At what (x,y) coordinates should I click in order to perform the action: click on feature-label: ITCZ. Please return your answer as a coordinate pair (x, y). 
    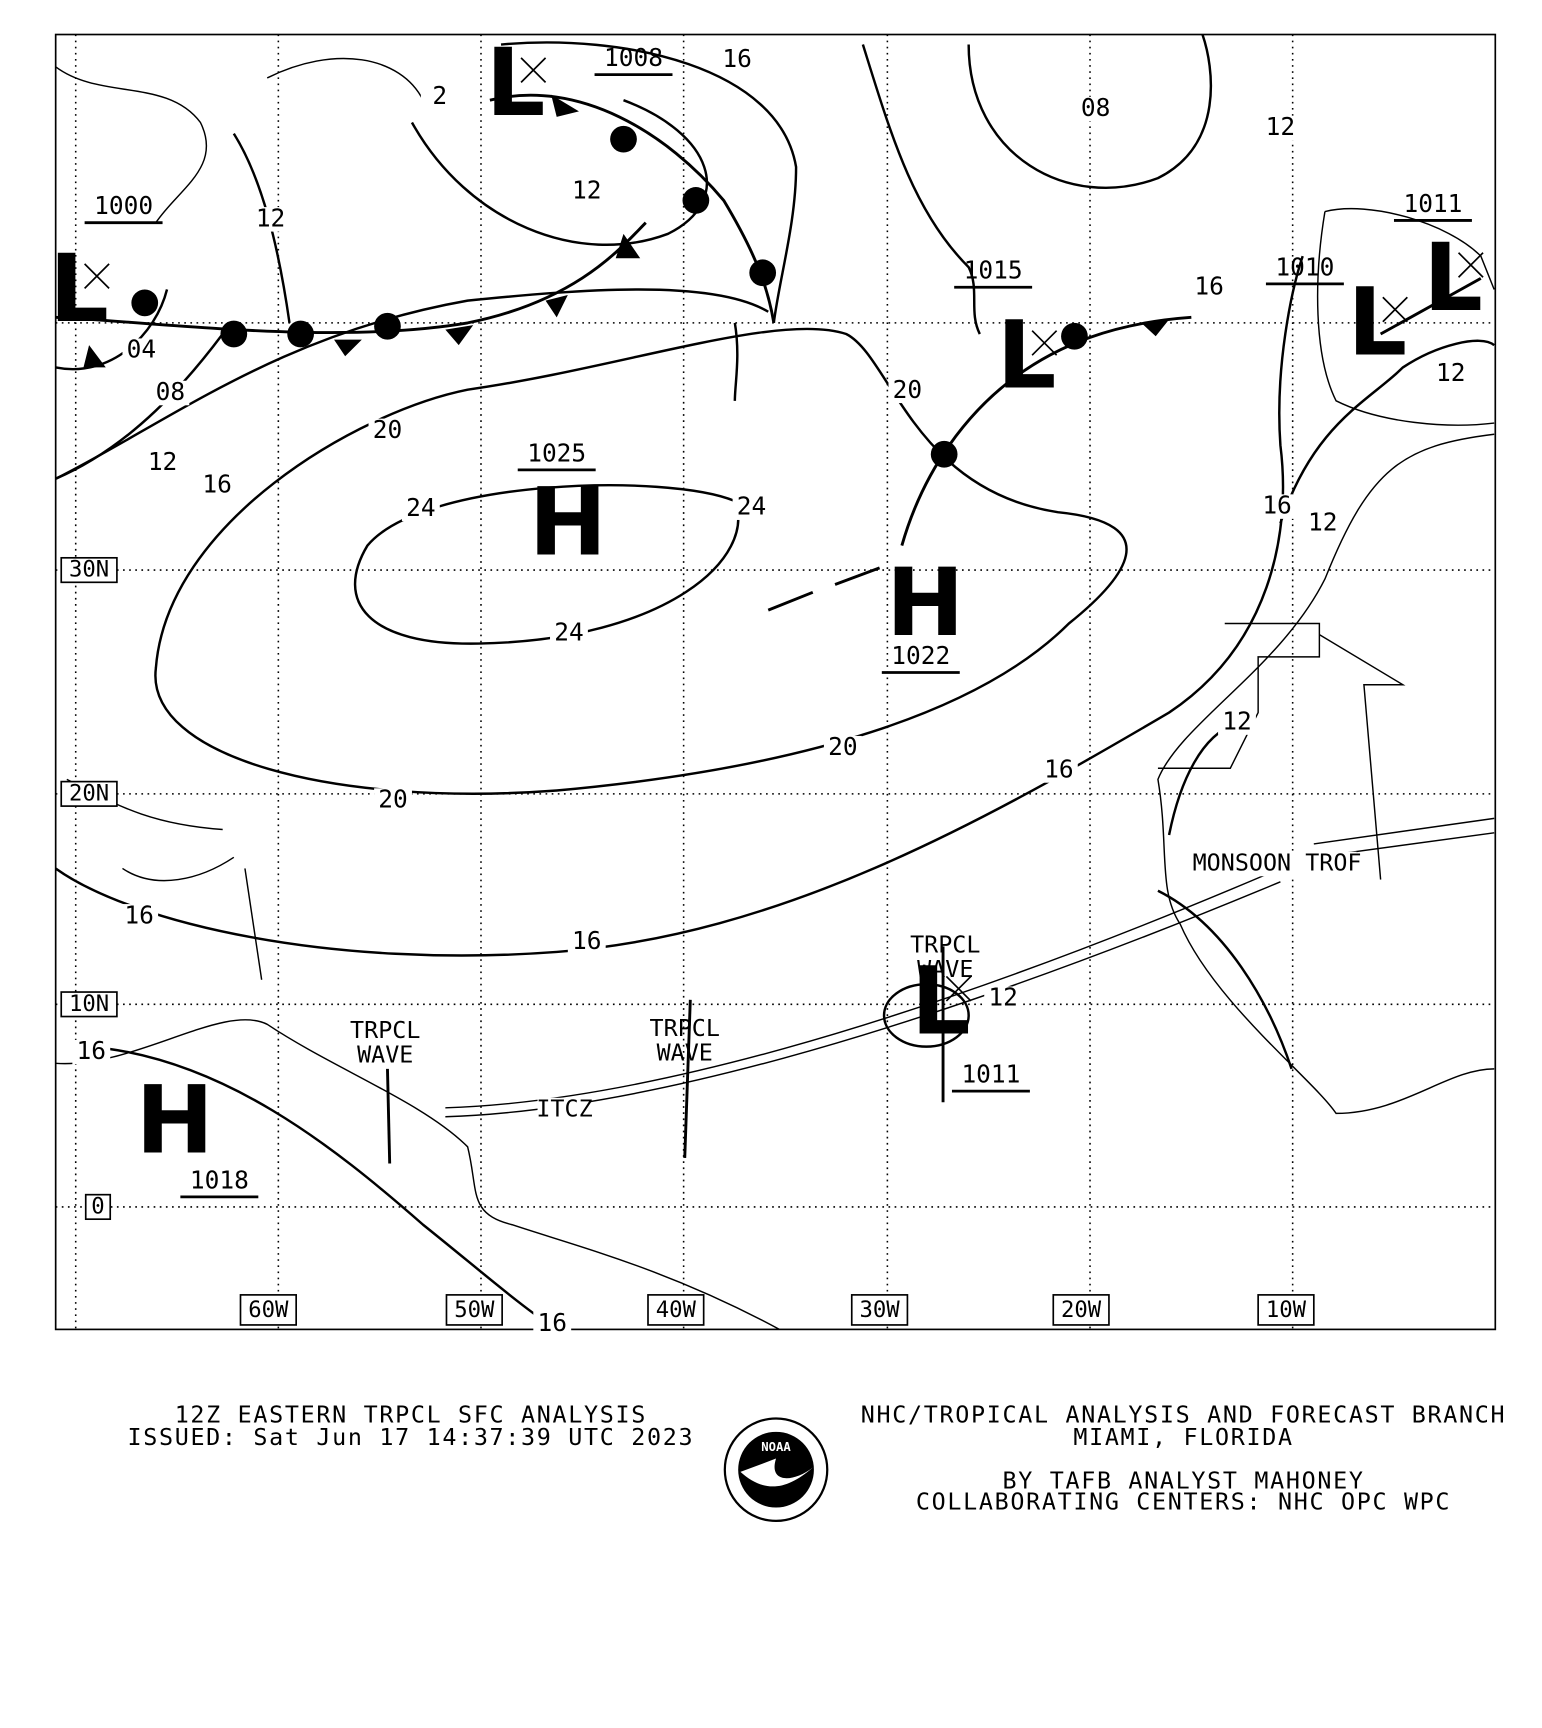
    Looking at the image, I should click on (564, 1109).